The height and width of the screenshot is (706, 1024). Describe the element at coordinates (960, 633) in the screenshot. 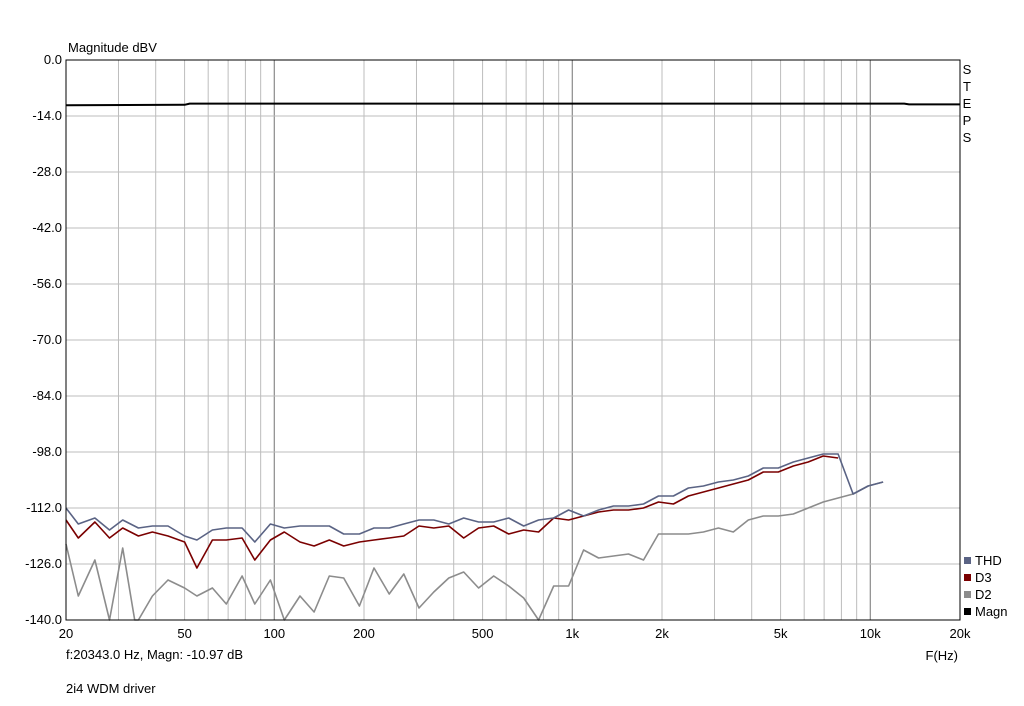

I see `x-tick-label: 20k` at that location.